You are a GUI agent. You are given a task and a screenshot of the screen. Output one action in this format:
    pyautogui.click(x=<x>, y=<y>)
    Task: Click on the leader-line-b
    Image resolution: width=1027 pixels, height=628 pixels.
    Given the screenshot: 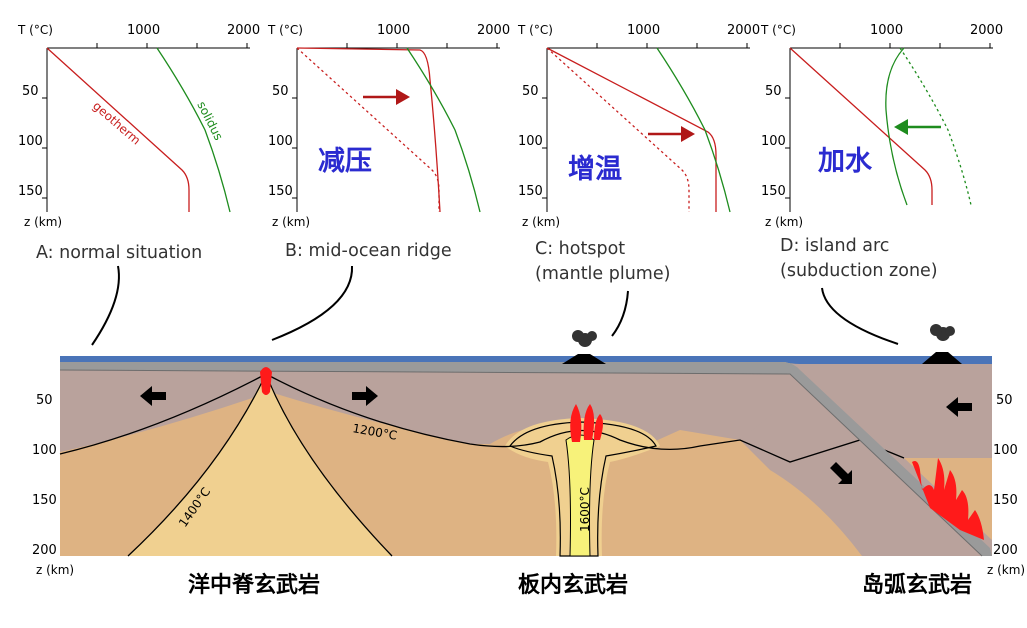 What is the action you would take?
    pyautogui.click(x=312, y=303)
    